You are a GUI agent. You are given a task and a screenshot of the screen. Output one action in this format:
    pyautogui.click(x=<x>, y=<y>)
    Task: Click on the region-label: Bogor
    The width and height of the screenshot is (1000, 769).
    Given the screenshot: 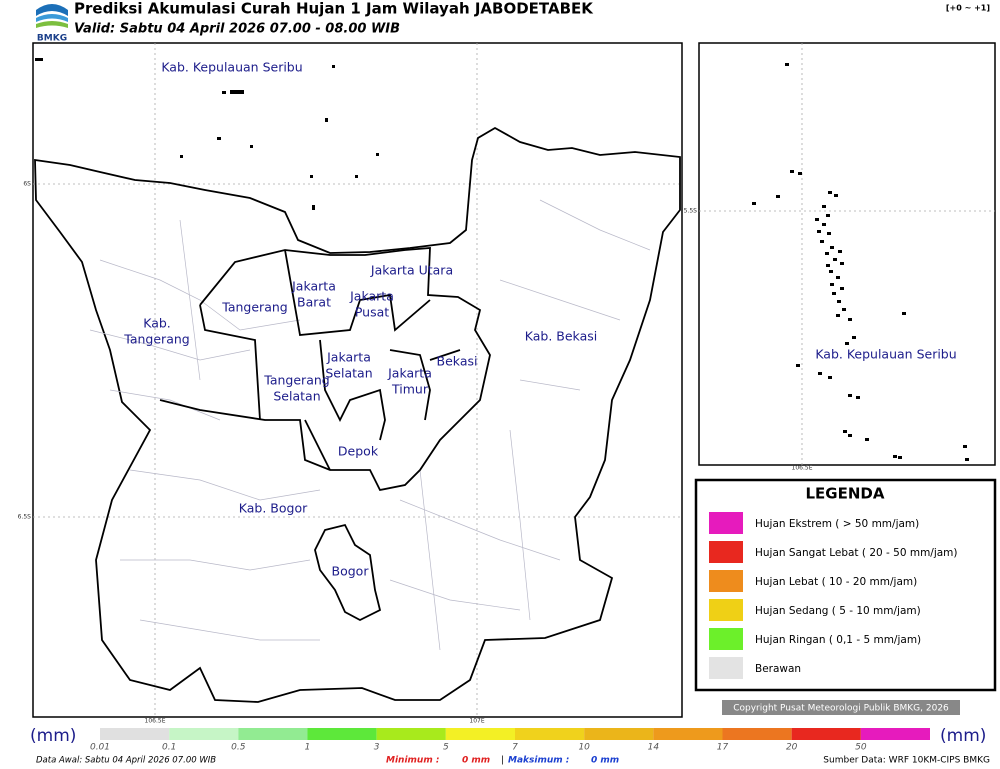 What is the action you would take?
    pyautogui.click(x=351, y=571)
    